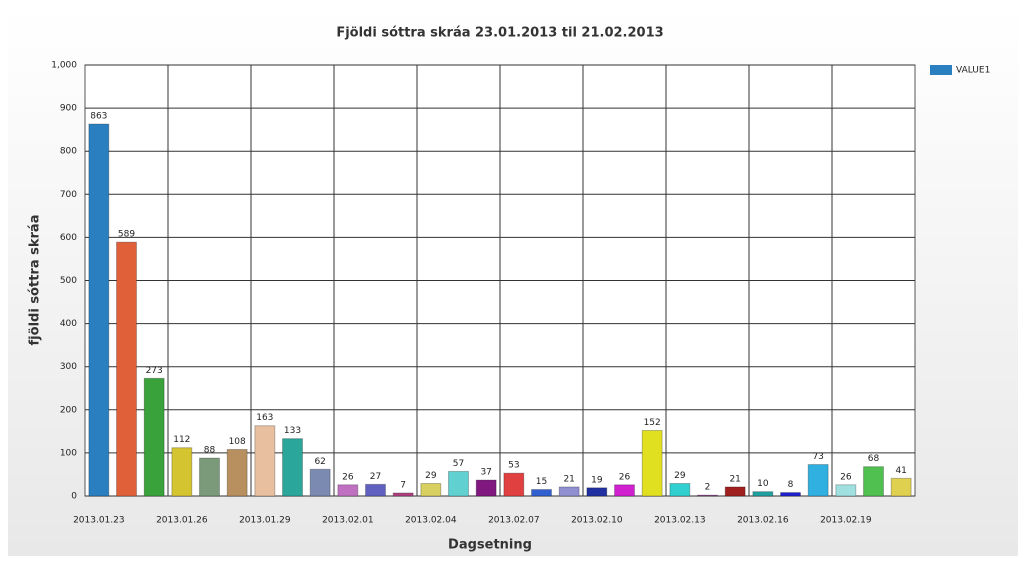 The height and width of the screenshot is (563, 1025). What do you see at coordinates (68, 109) in the screenshot?
I see `y-tick-label: 900` at bounding box center [68, 109].